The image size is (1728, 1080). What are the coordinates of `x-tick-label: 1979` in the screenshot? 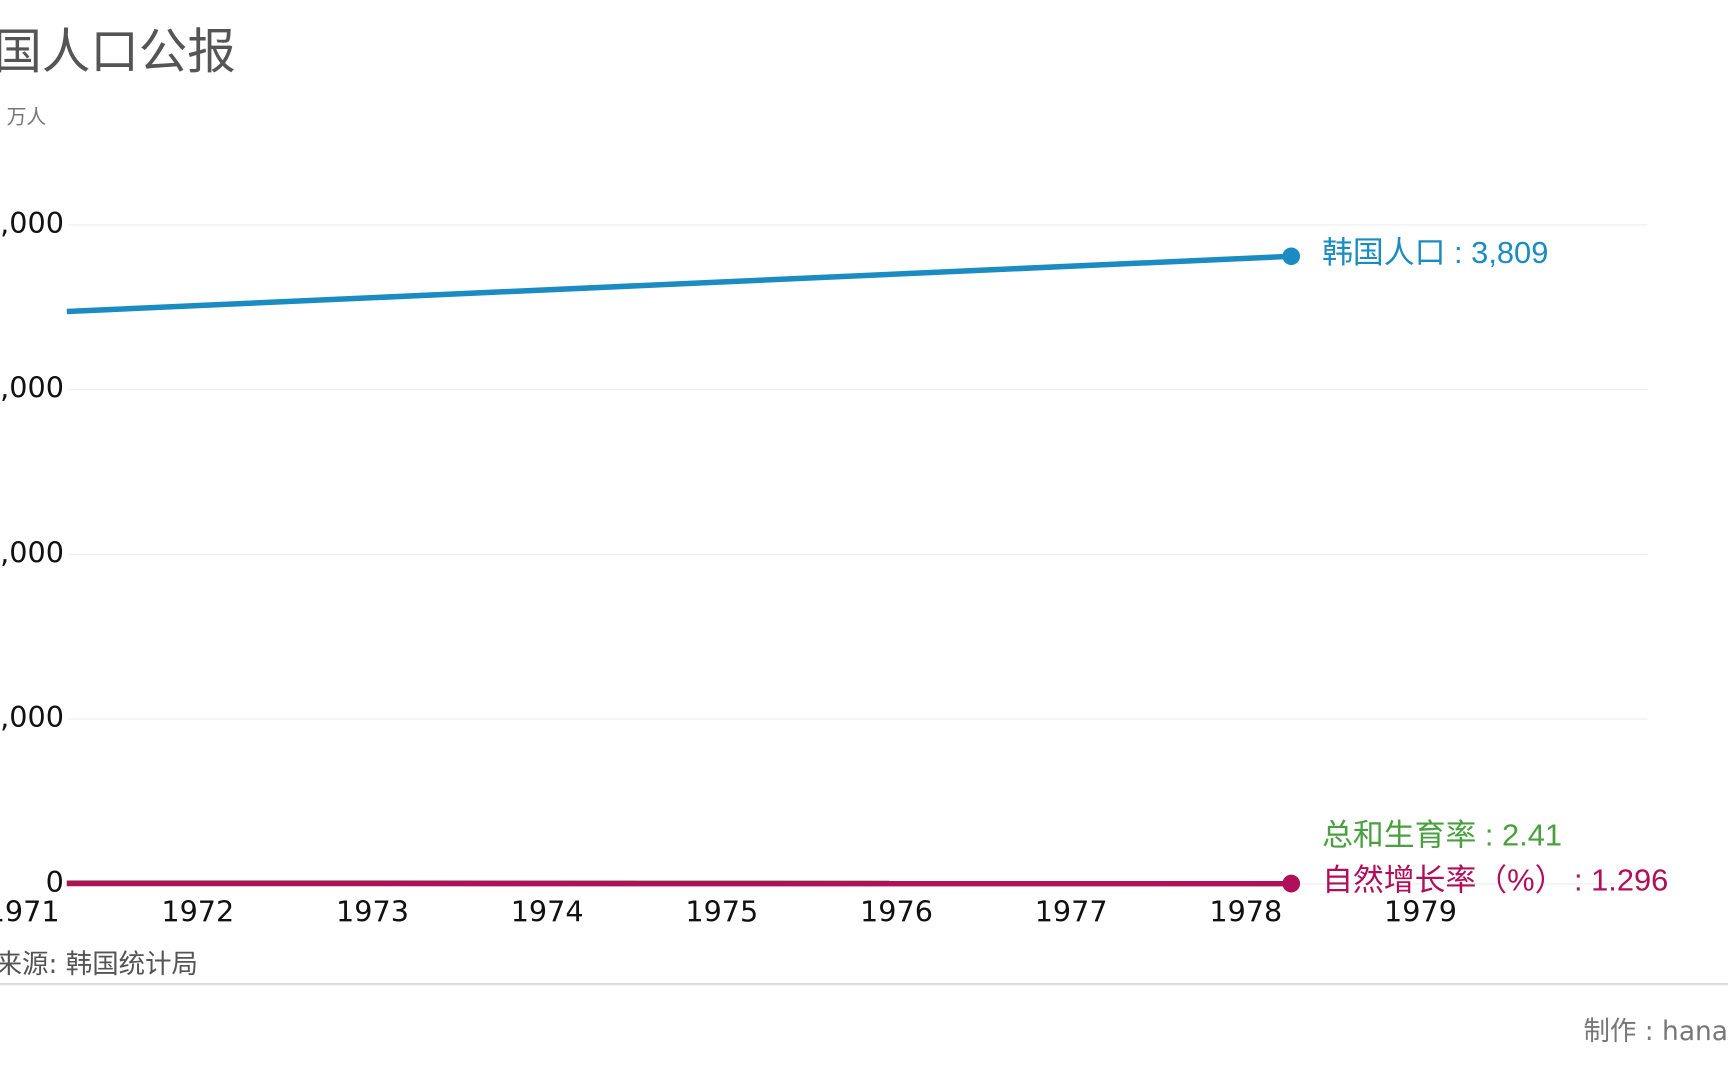 It's located at (1420, 912).